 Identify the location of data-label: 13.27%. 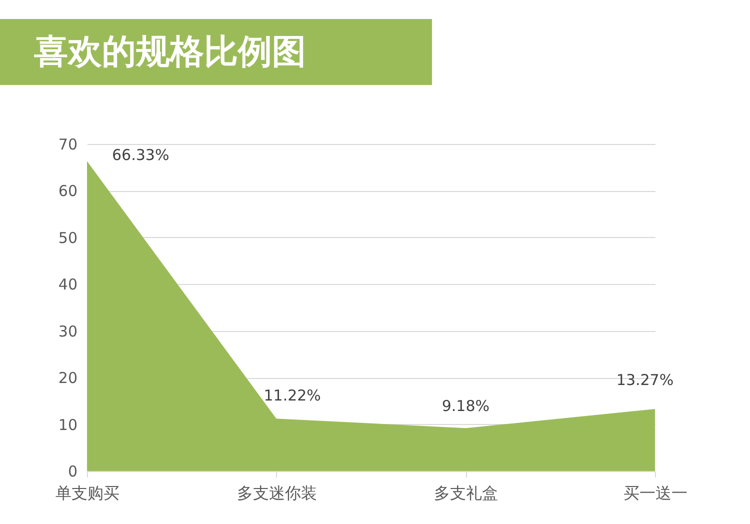
(645, 380).